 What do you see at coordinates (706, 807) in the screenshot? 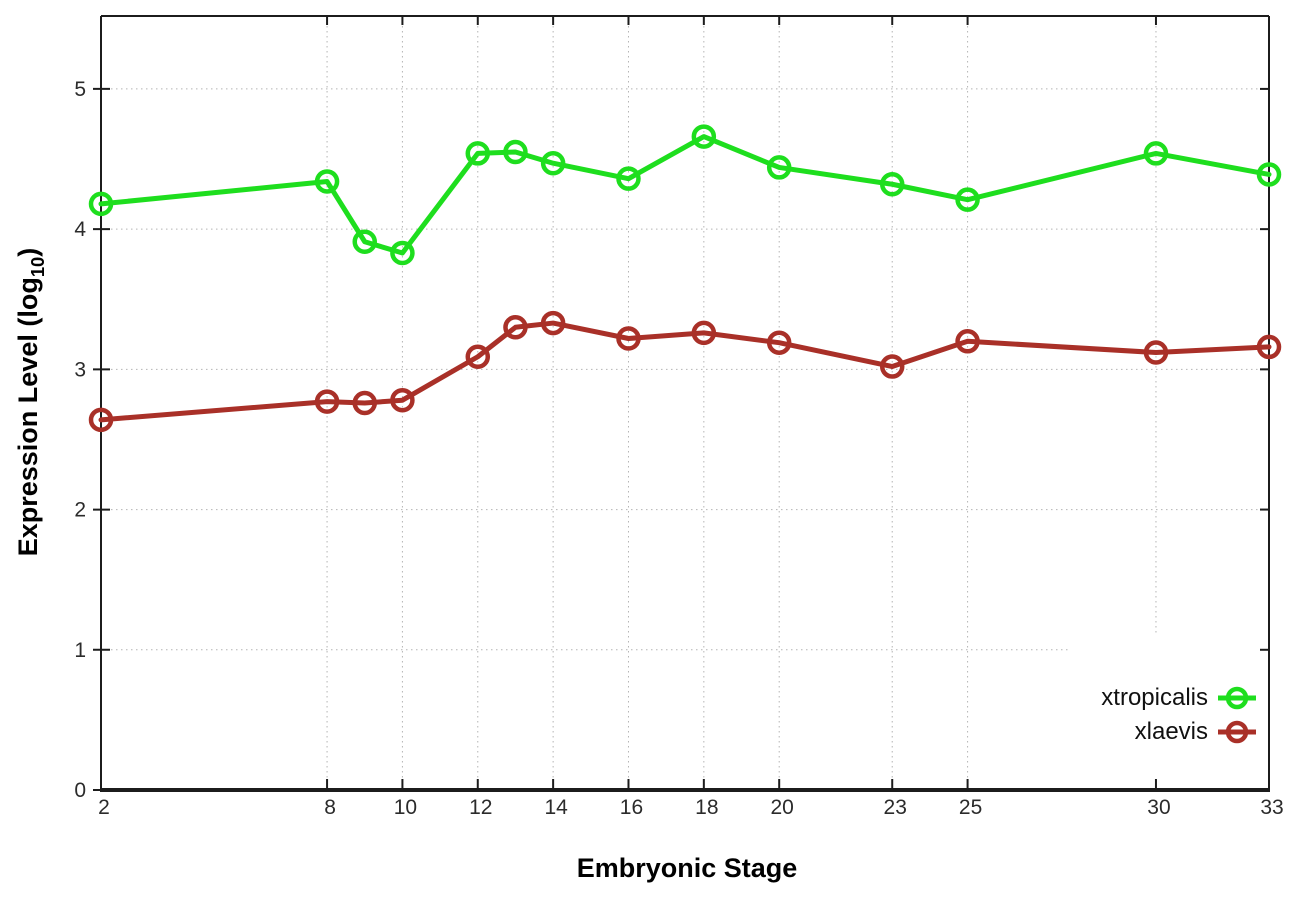
I see `x-tick-label: 18` at bounding box center [706, 807].